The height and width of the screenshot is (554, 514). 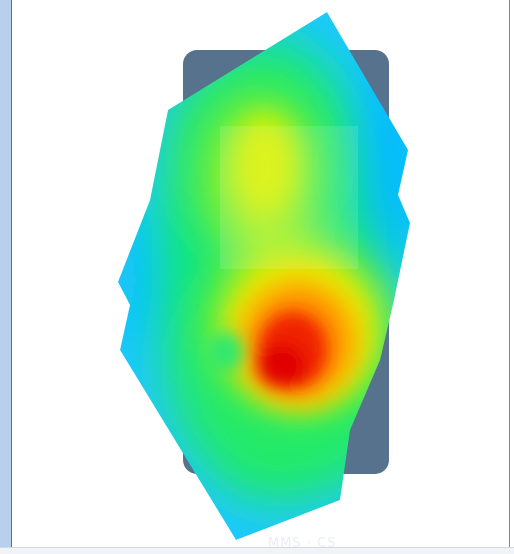 I want to click on left-side-panel, so click(x=6, y=274).